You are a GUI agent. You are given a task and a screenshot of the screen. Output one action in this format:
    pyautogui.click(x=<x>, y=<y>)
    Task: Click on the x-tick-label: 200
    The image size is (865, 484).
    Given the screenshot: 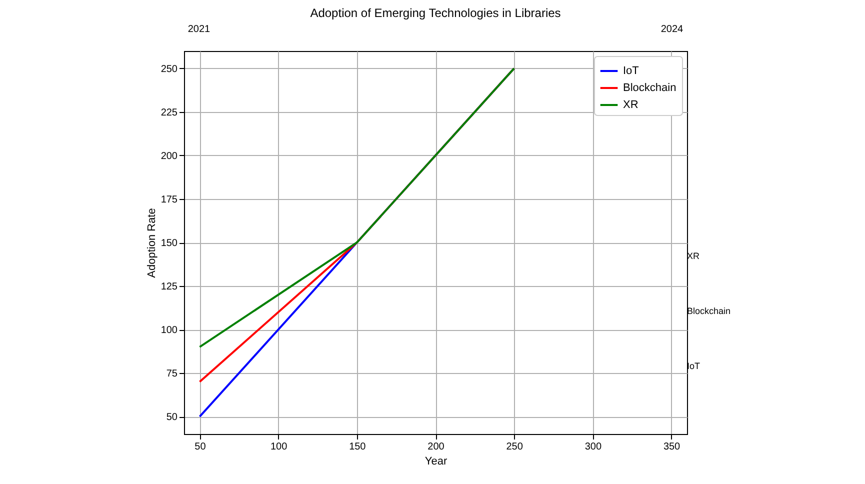 What is the action you would take?
    pyautogui.click(x=436, y=447)
    